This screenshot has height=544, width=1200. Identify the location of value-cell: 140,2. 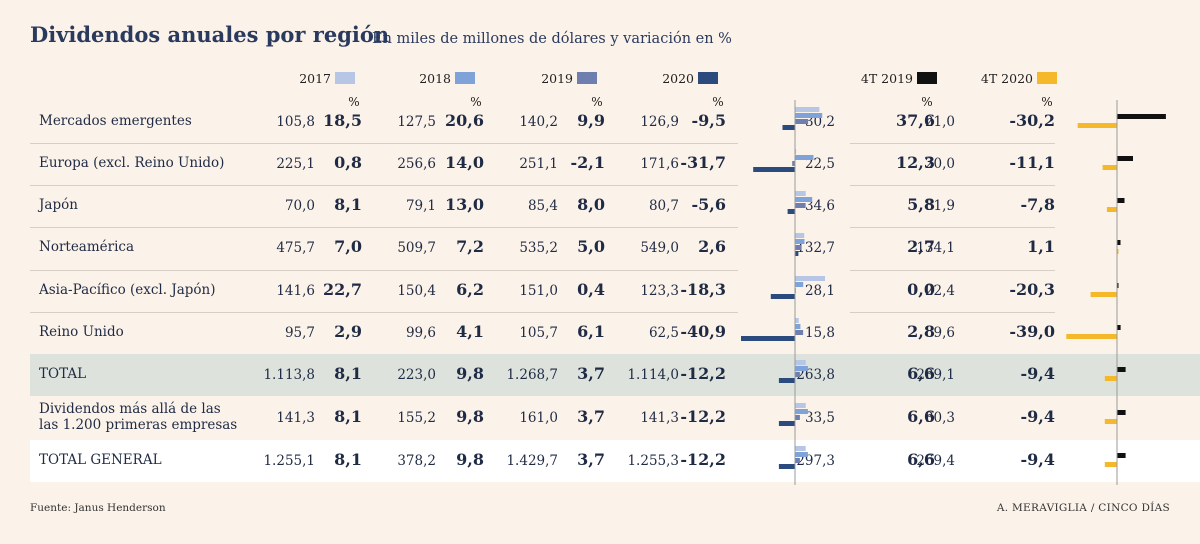
(538, 122).